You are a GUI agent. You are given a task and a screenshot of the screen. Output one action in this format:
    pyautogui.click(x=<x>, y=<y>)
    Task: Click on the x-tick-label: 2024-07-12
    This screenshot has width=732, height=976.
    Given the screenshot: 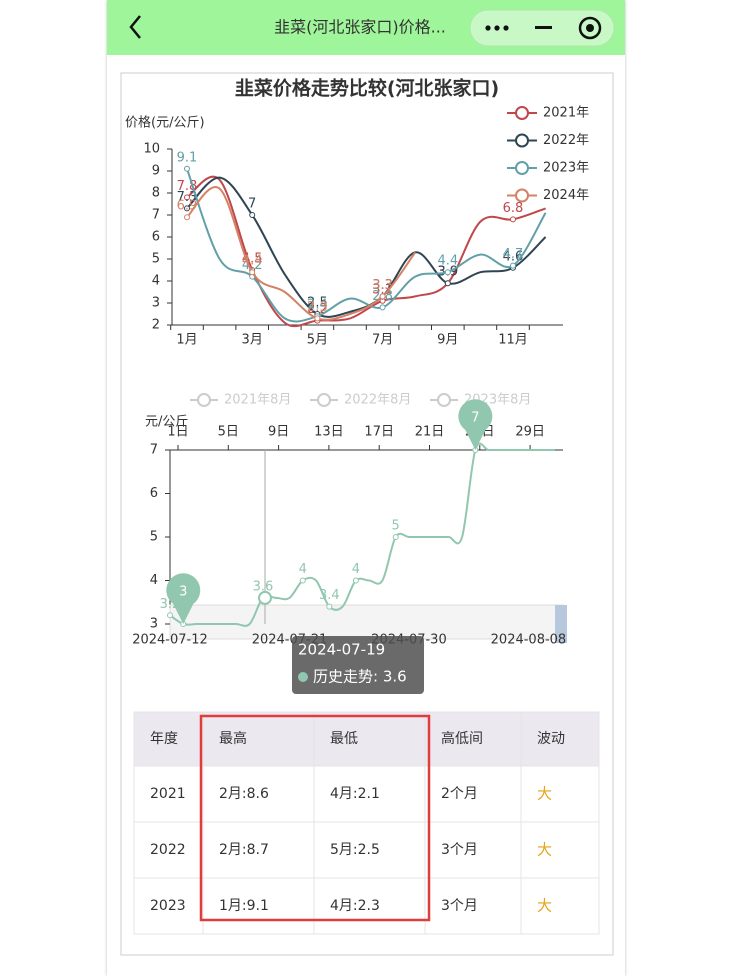 What is the action you would take?
    pyautogui.click(x=170, y=640)
    